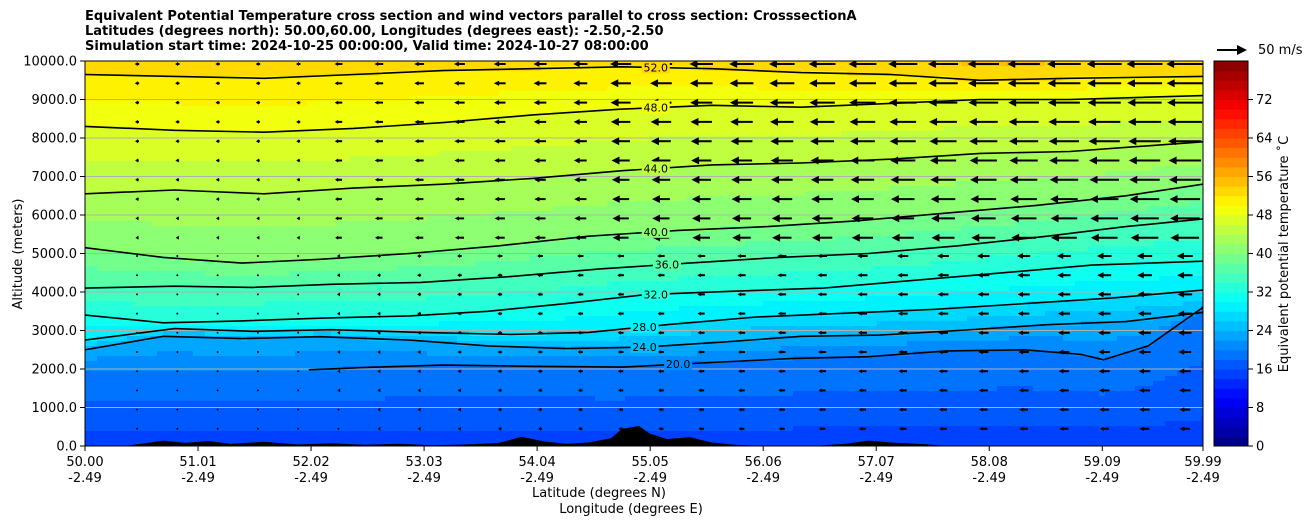 The height and width of the screenshot is (526, 1308). I want to click on contour-line-52.0, so click(644, 73).